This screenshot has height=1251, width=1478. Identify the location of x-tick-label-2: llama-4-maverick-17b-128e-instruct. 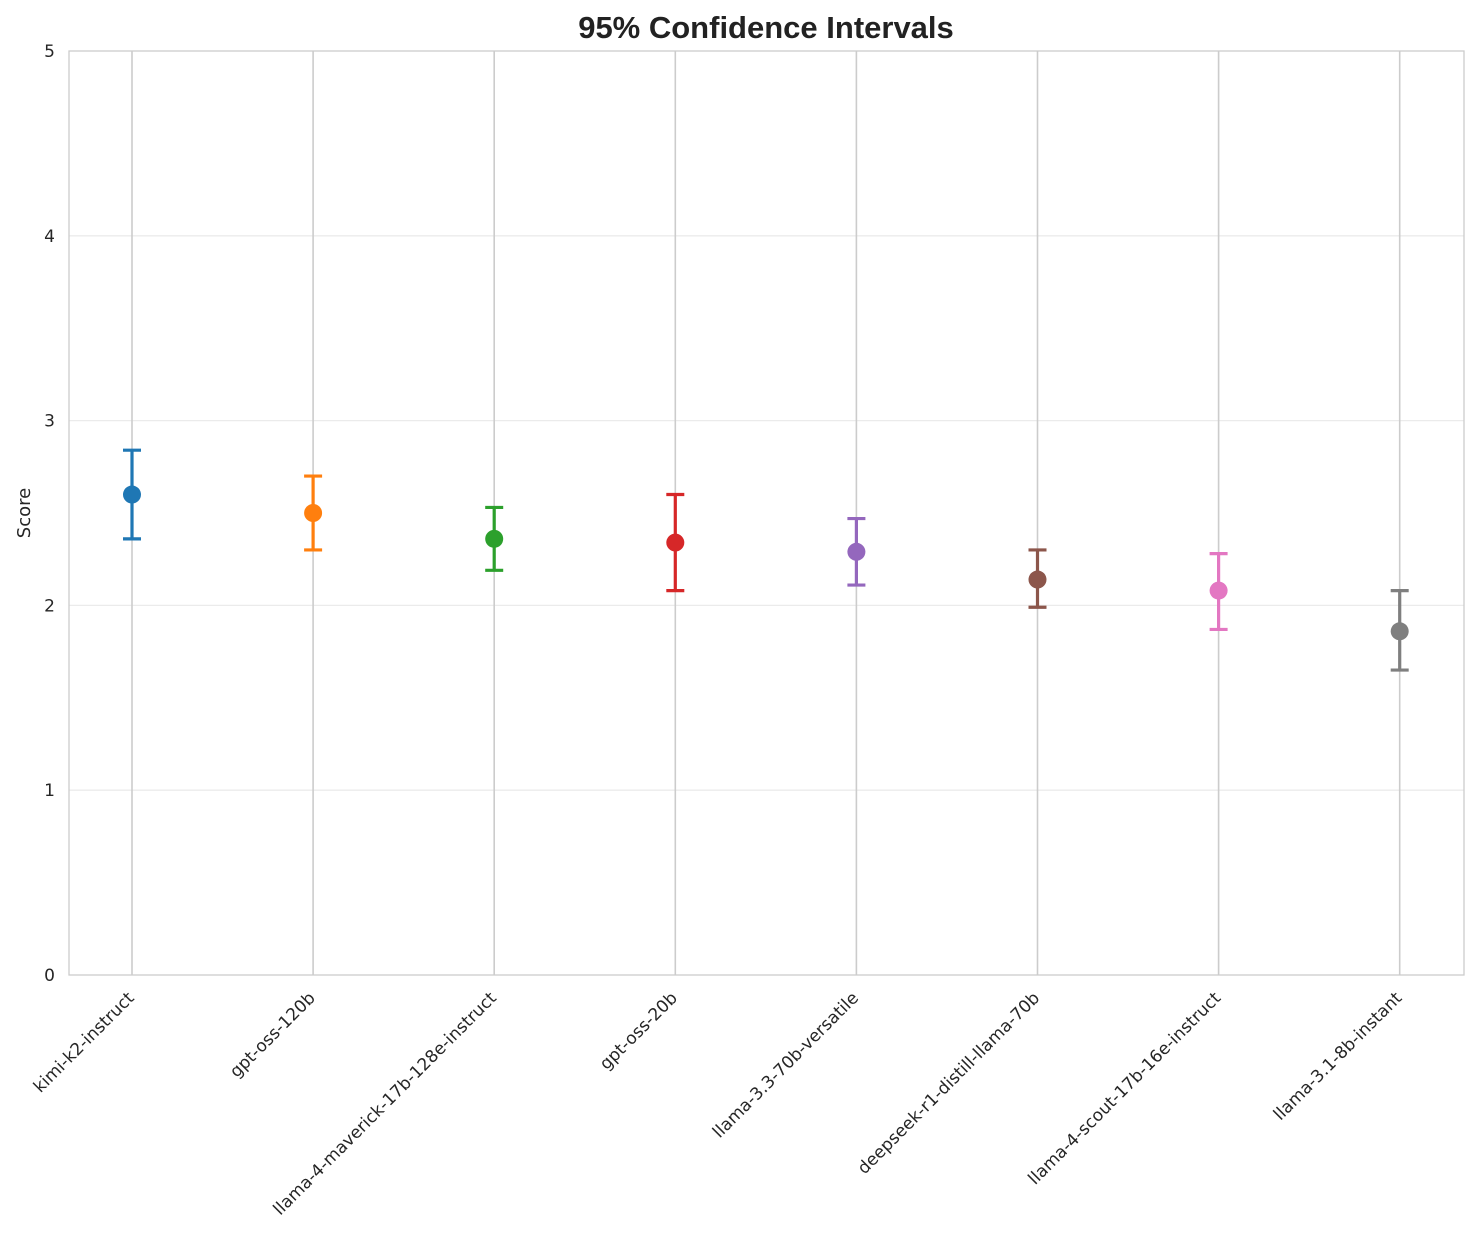
(385, 1103).